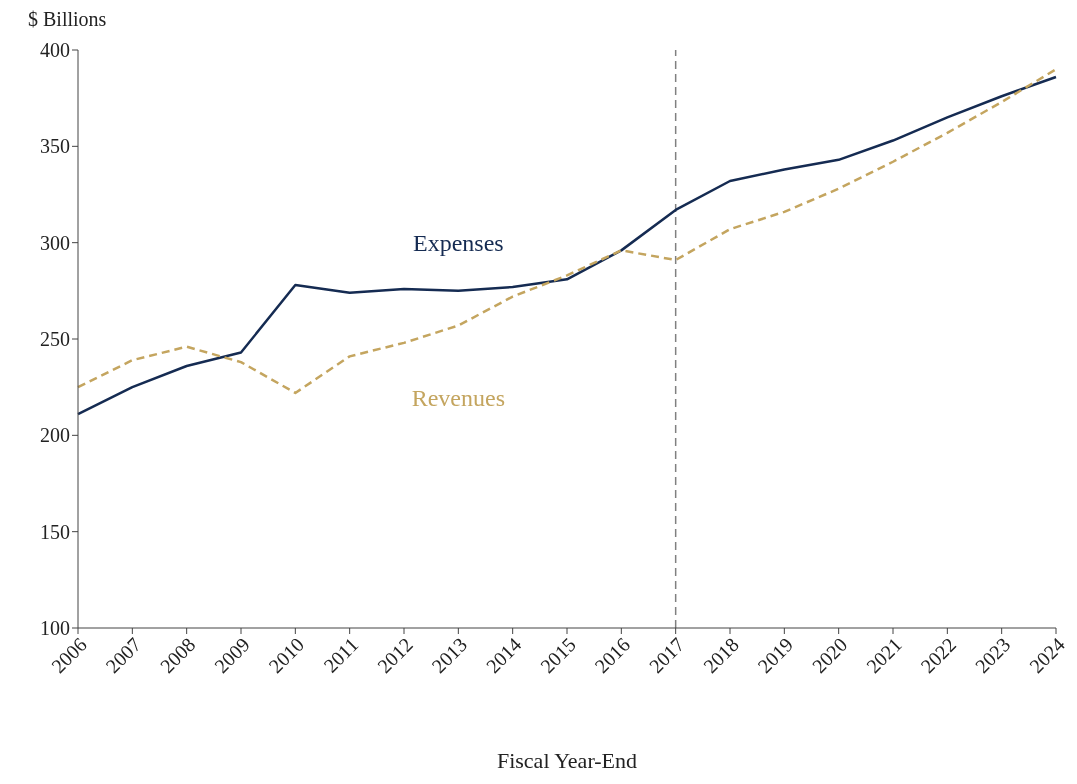 The image size is (1077, 784). I want to click on series-label: Expenses, so click(458, 242).